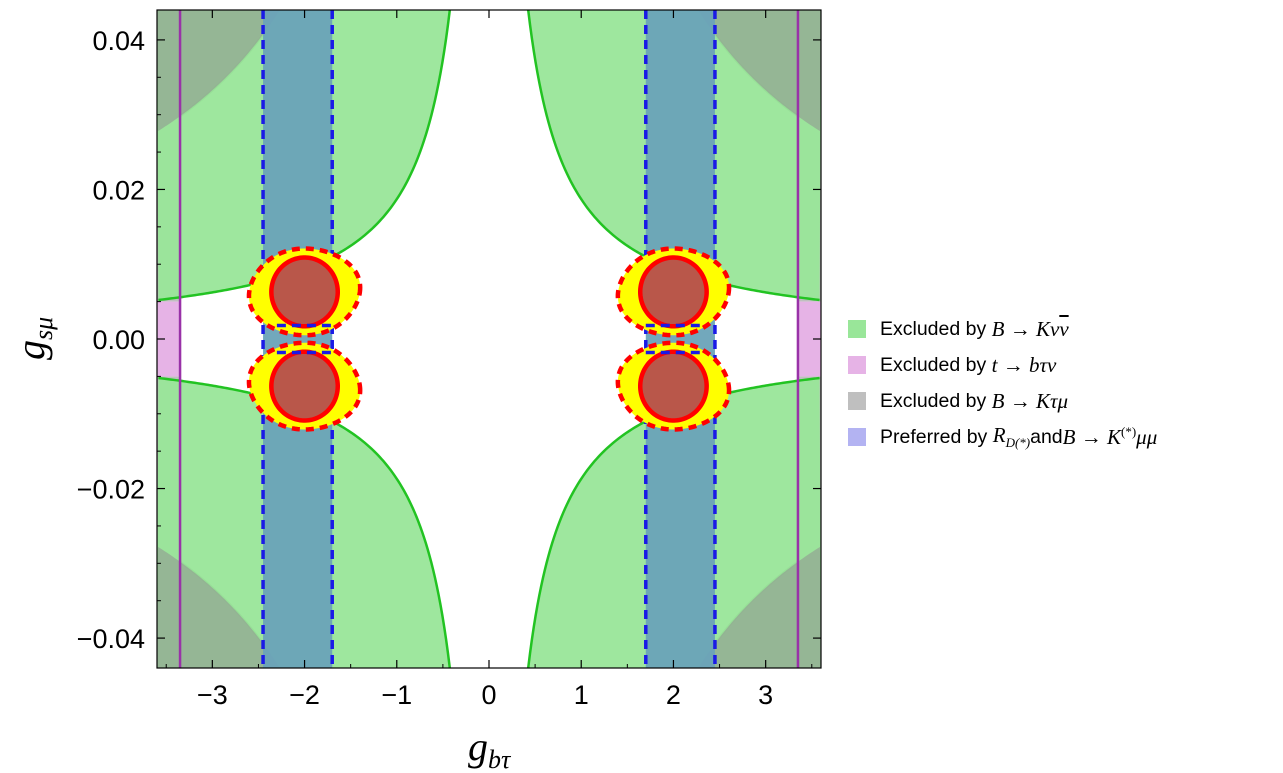 This screenshot has width=1283, height=773. What do you see at coordinates (1011, 436) in the screenshot?
I see `legend-math: RD(*)` at bounding box center [1011, 436].